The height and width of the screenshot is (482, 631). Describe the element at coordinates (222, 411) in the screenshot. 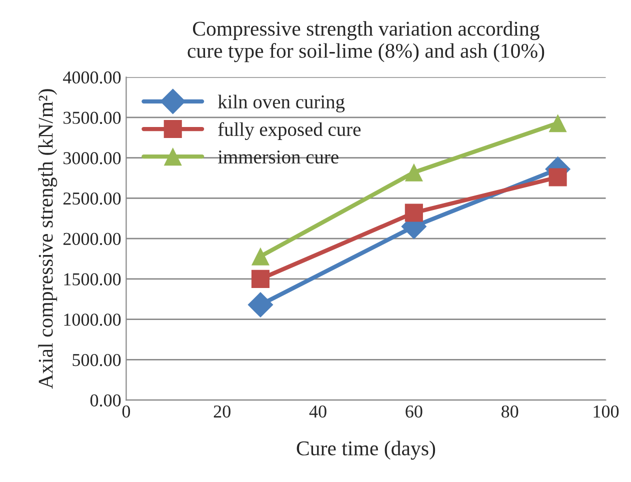

I see `x-tick-label: 20` at that location.